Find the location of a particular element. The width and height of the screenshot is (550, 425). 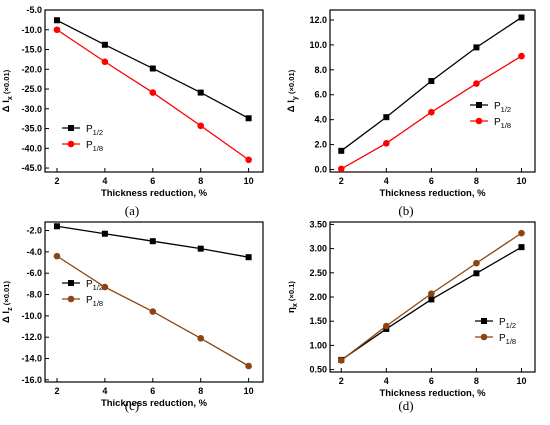

y-tick-label: -16.0 is located at coordinates (31, 380).